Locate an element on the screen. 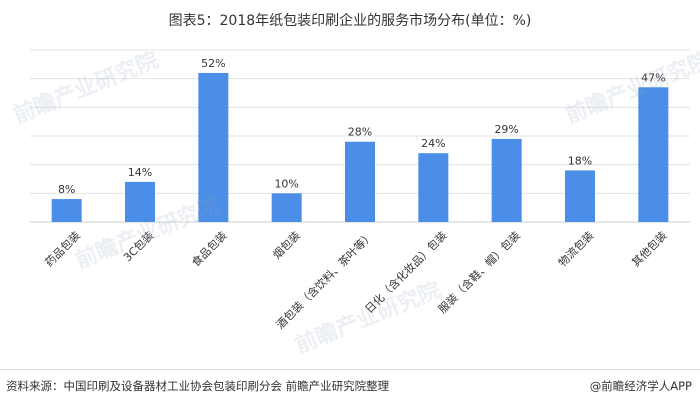 The height and width of the screenshot is (407, 700). category-label-5: 日化（含化妆品）包装 is located at coordinates (406, 272).